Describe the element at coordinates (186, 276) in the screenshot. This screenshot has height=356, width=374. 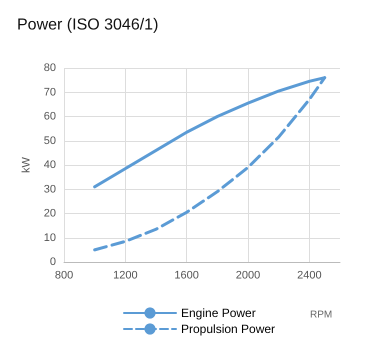
I see `x-tick-label: 1600` at that location.